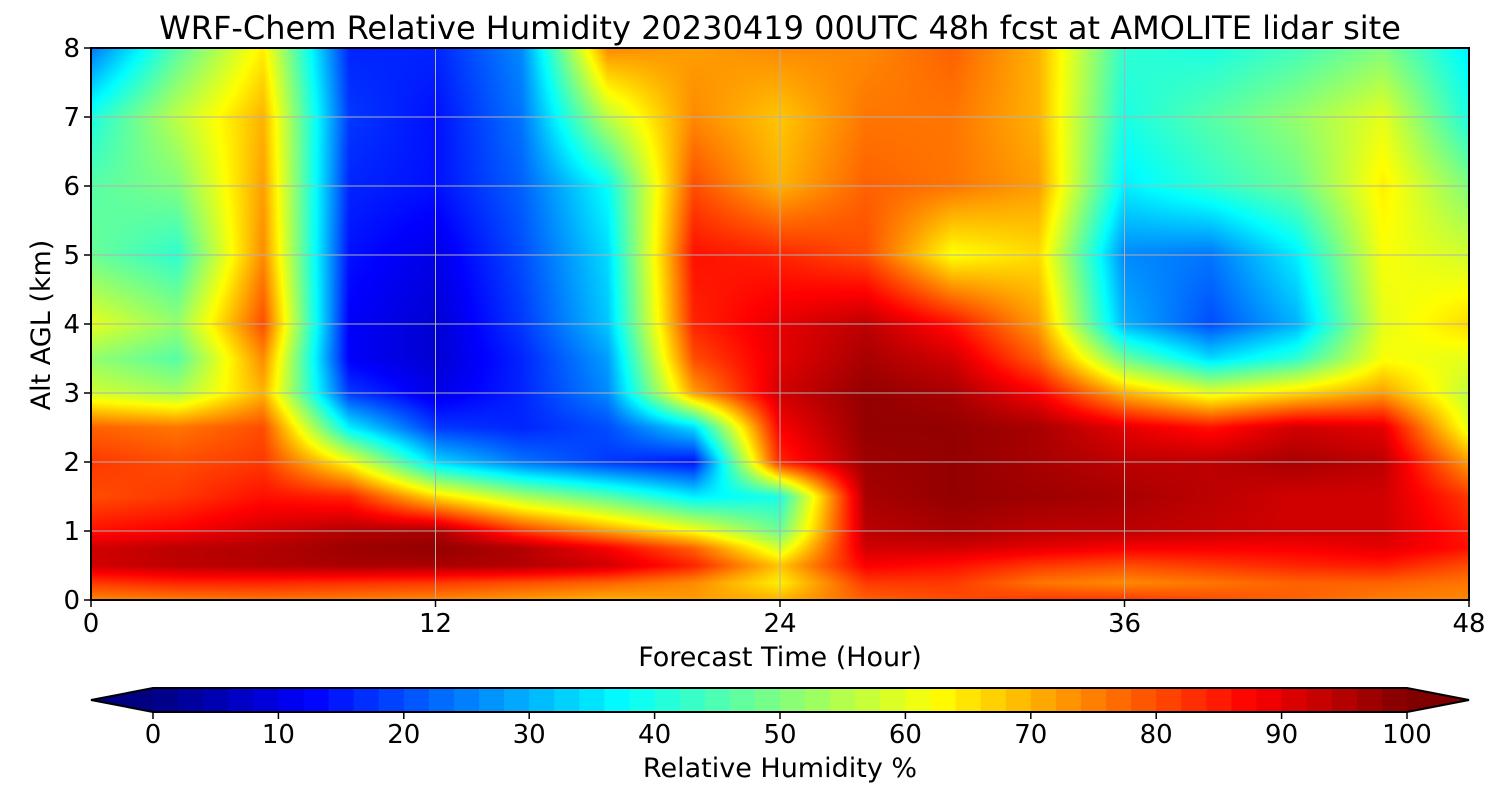 This screenshot has height=800, width=1500. What do you see at coordinates (71, 463) in the screenshot?
I see `y-tick-label: 2` at bounding box center [71, 463].